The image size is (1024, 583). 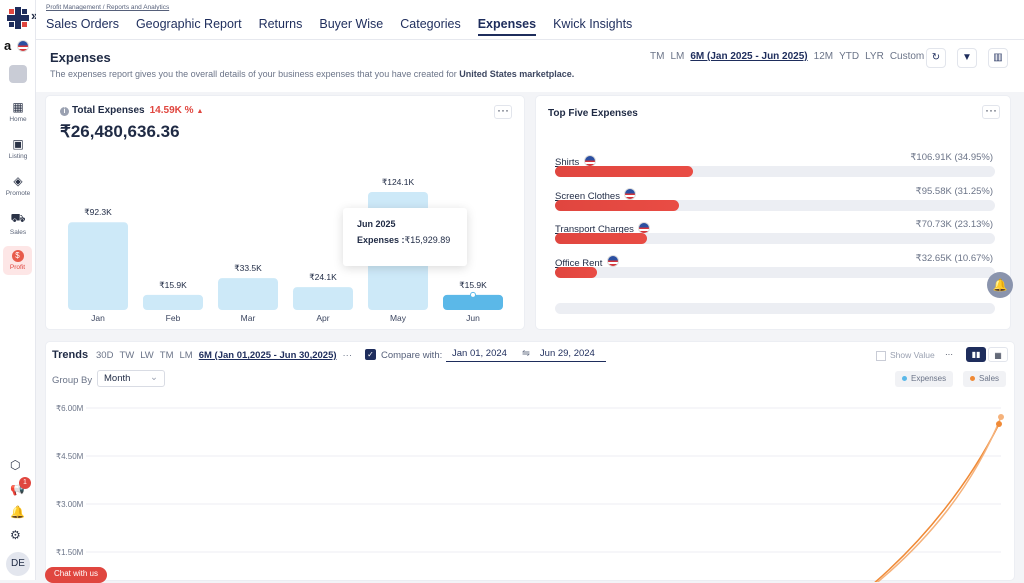 What do you see at coordinates (998, 354) in the screenshot?
I see `table-view-icon: ▦` at bounding box center [998, 354].